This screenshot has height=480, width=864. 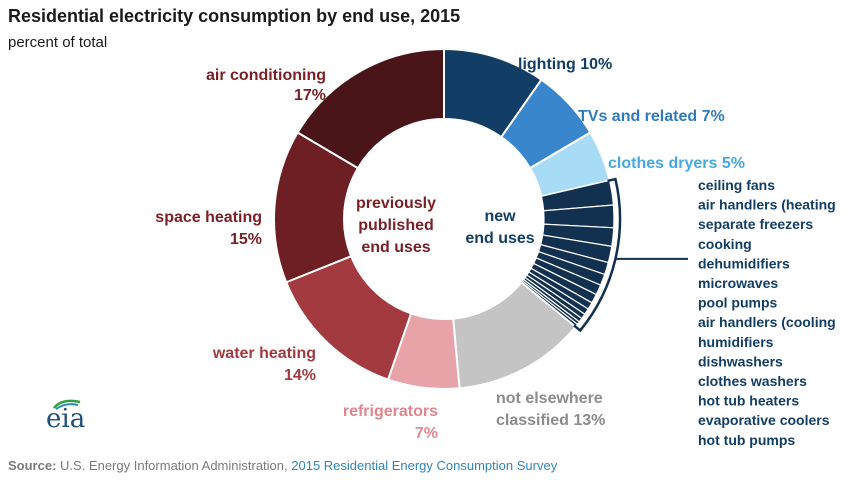 I want to click on new-end-use-cooking: cooking, so click(x=725, y=244).